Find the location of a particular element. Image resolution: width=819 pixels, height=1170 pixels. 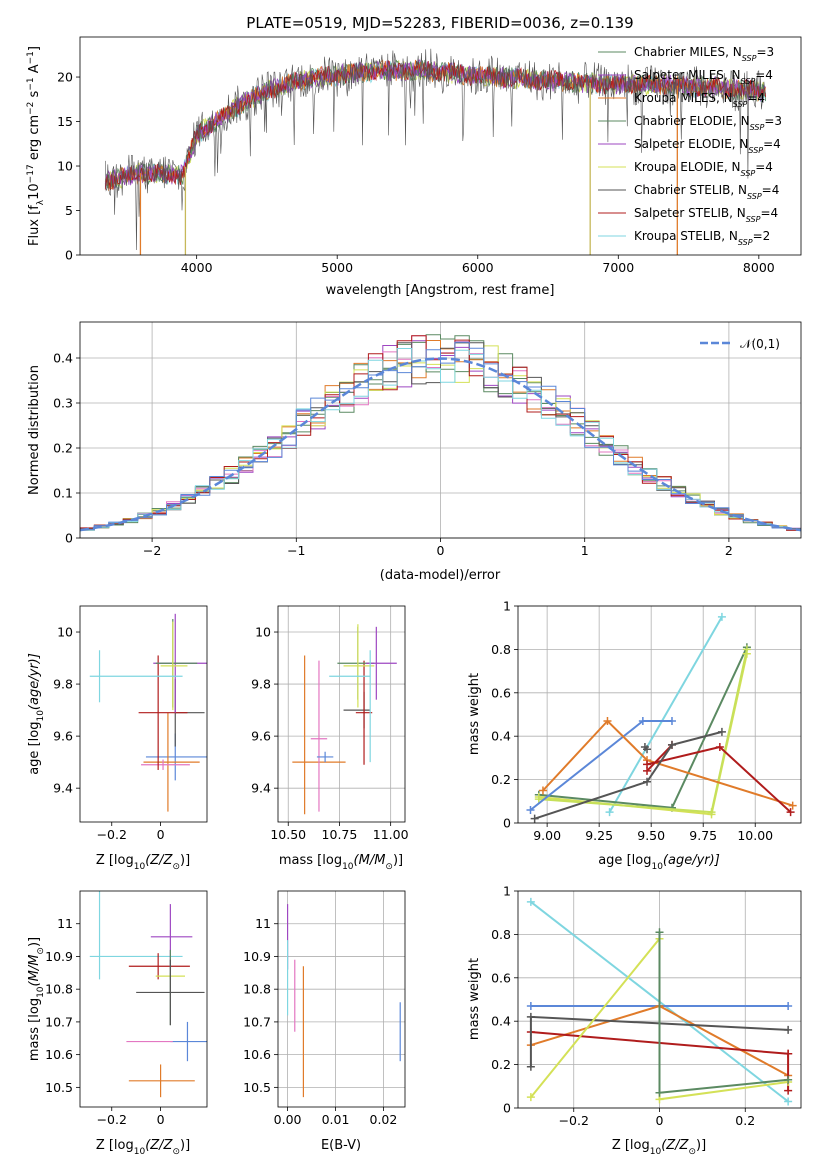

legend-entry: Kroupa STELIB, NSSP=2 is located at coordinates (702, 238).